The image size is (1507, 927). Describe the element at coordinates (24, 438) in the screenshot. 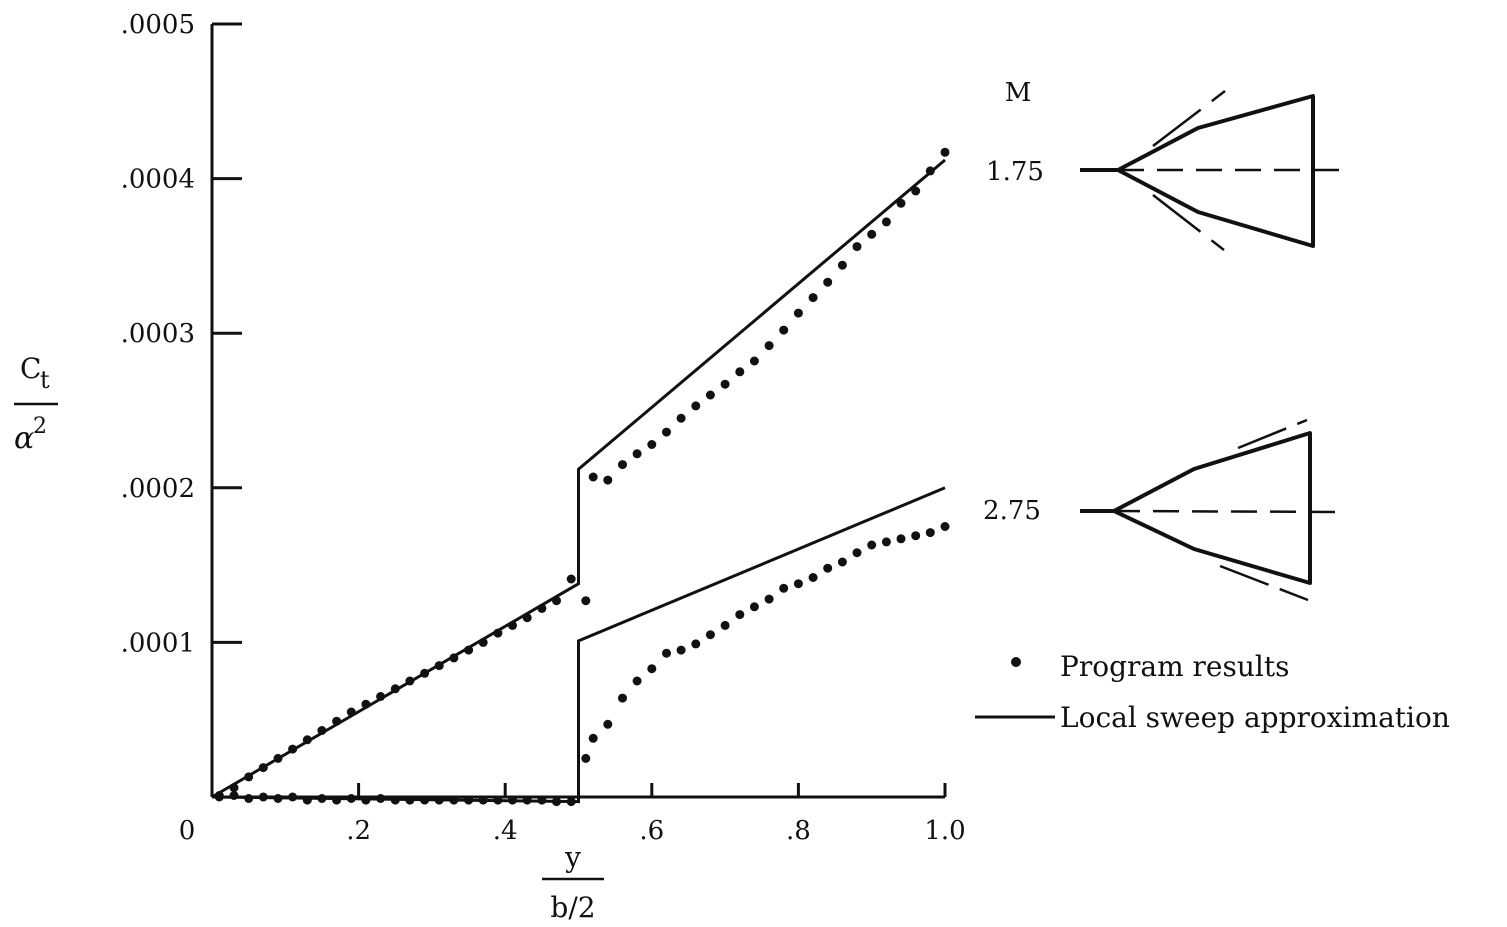

I see `y-axis-label-denominator: α` at that location.